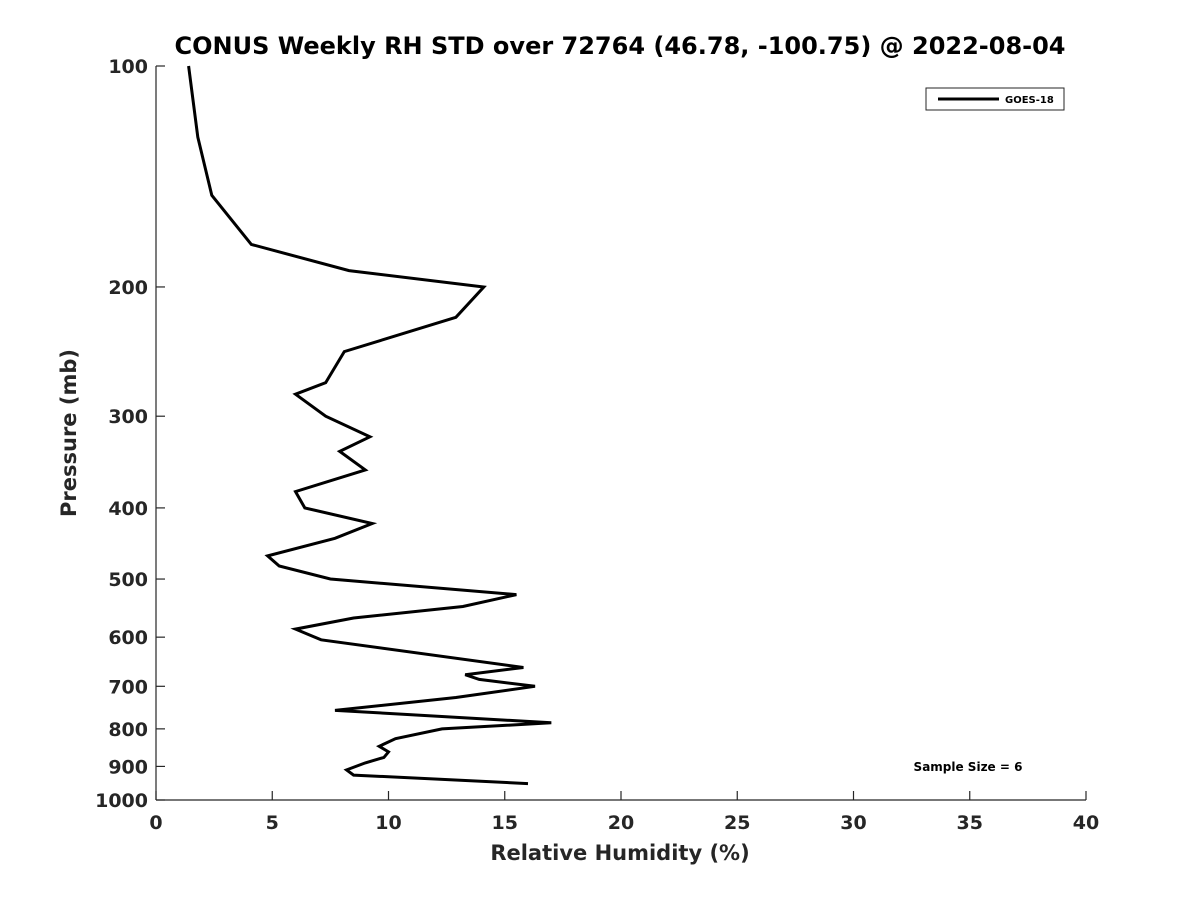 Image resolution: width=1200 pixels, height=900 pixels. Describe the element at coordinates (128, 509) in the screenshot. I see `y-tick-label: 400` at that location.